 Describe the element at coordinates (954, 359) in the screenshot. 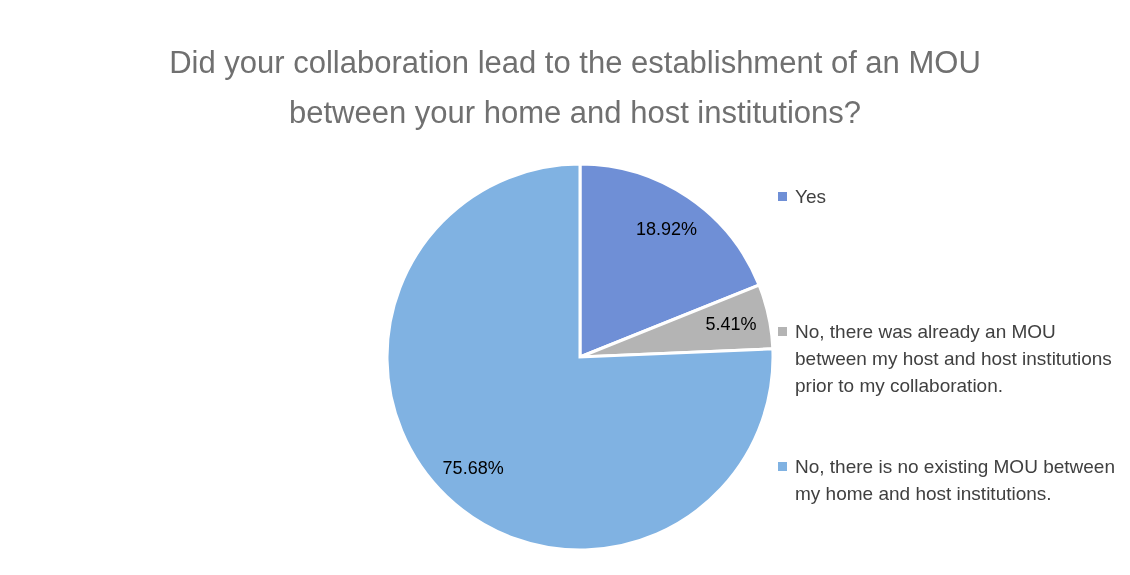

I see `legend-label: No, there was already an MOU between my host and host institutions prior to my collaboration.` at that location.